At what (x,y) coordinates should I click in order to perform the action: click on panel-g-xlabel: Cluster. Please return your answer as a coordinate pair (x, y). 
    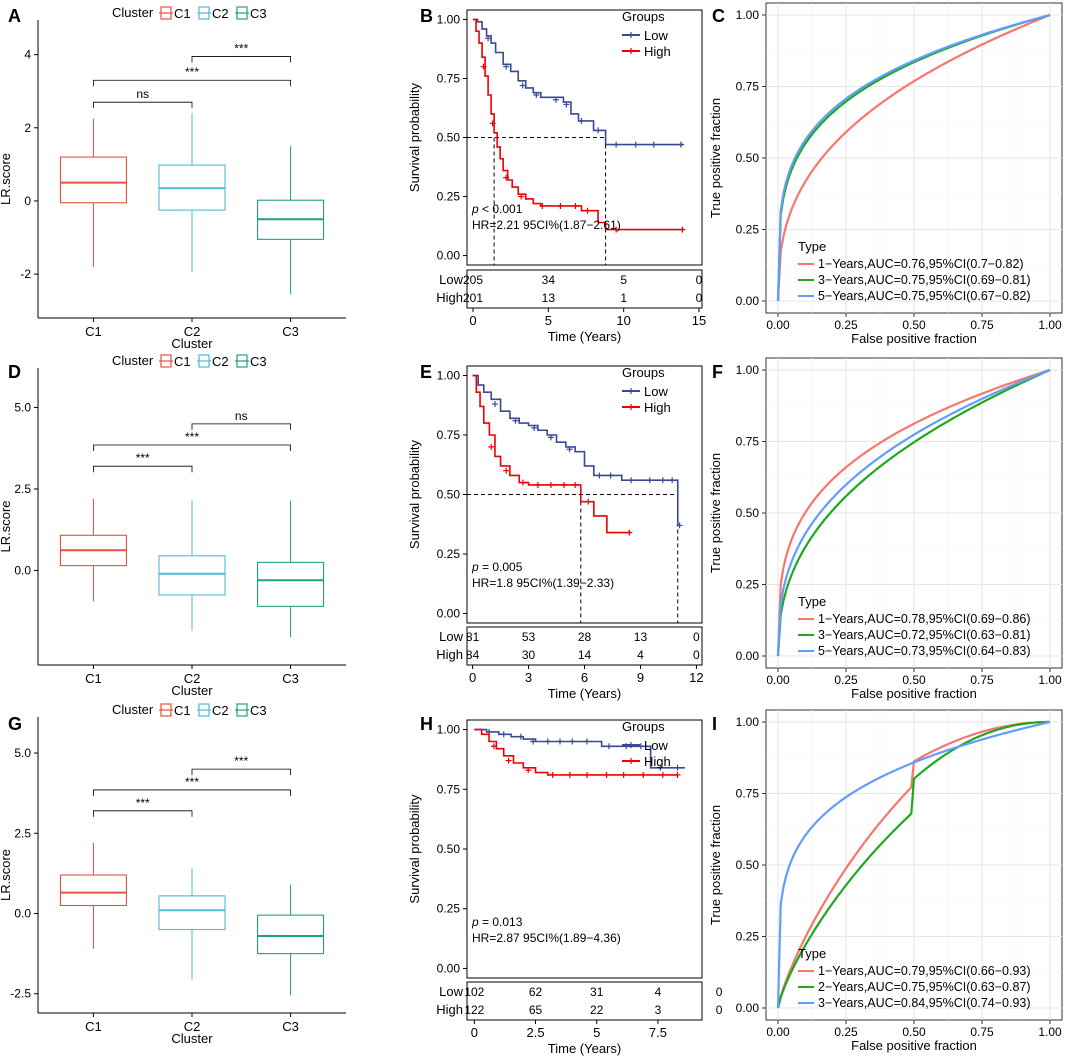
    Looking at the image, I should click on (192, 1038).